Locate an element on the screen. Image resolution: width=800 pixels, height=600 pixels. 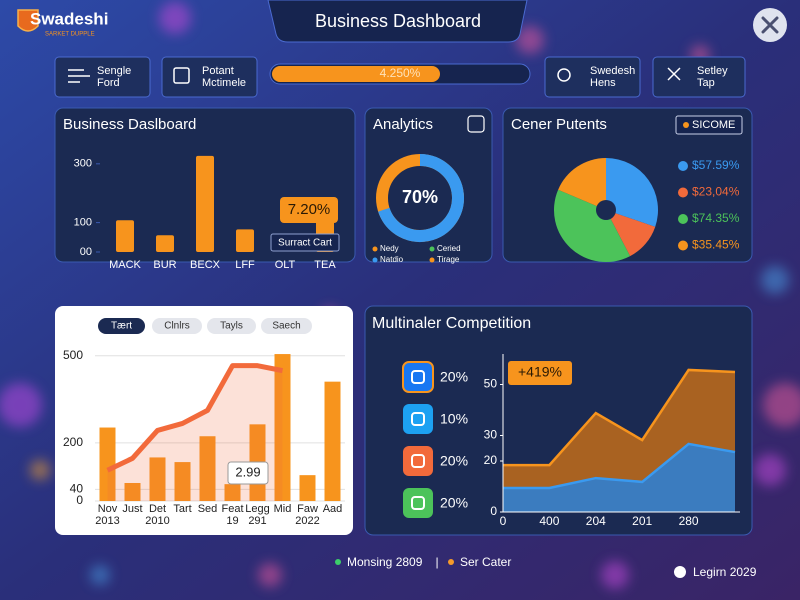
x-tick-label: Legg is located at coordinates (257, 509).